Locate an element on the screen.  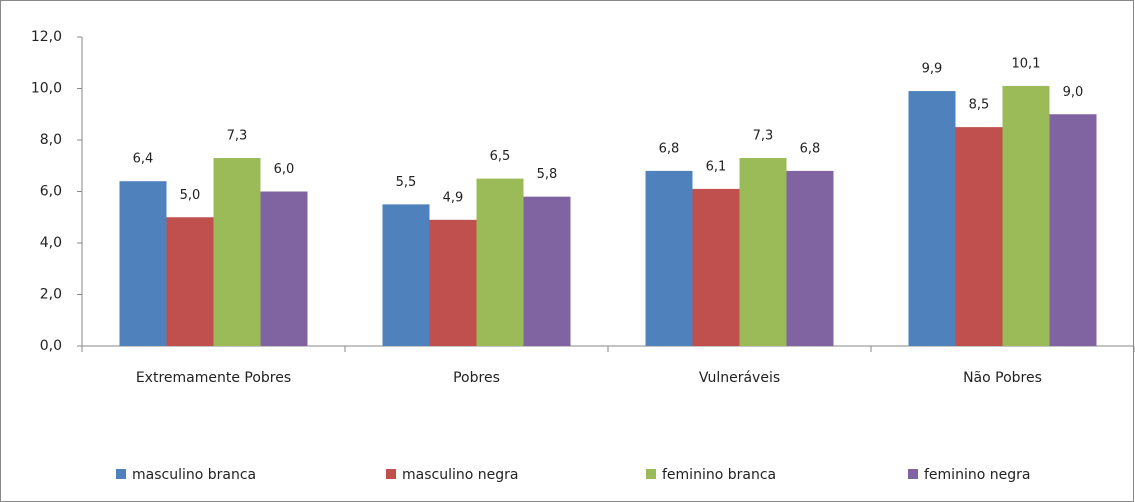
value-label: 5,5 is located at coordinates (406, 182).